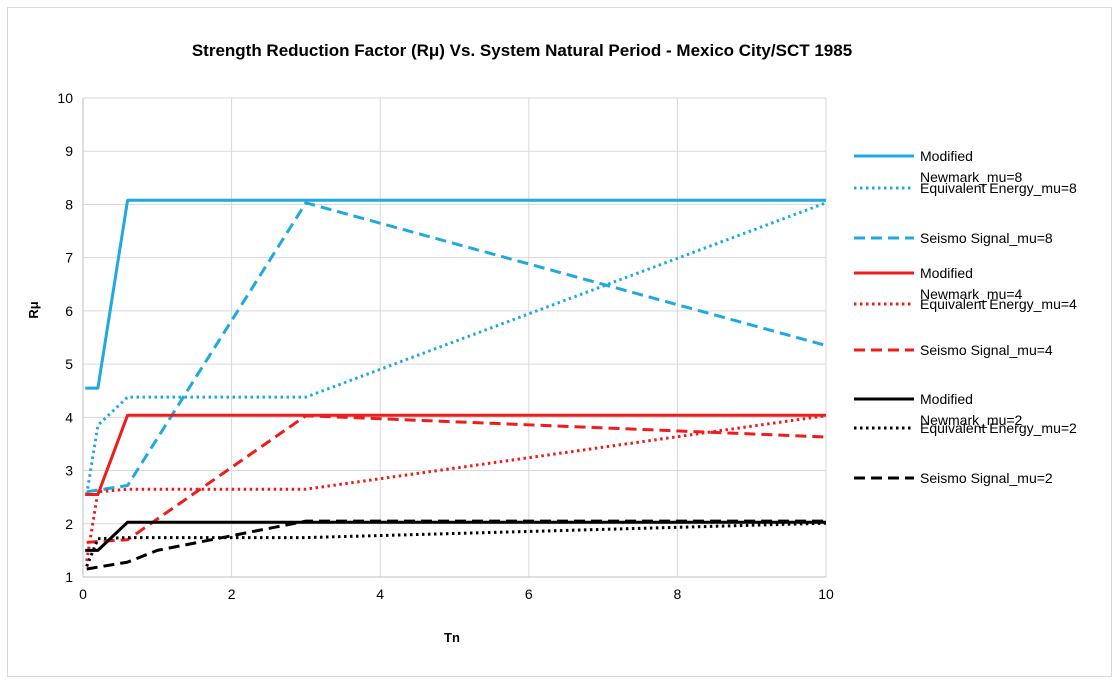 The height and width of the screenshot is (684, 1119). Describe the element at coordinates (33, 309) in the screenshot. I see `y-axis-title: Rμ` at that location.